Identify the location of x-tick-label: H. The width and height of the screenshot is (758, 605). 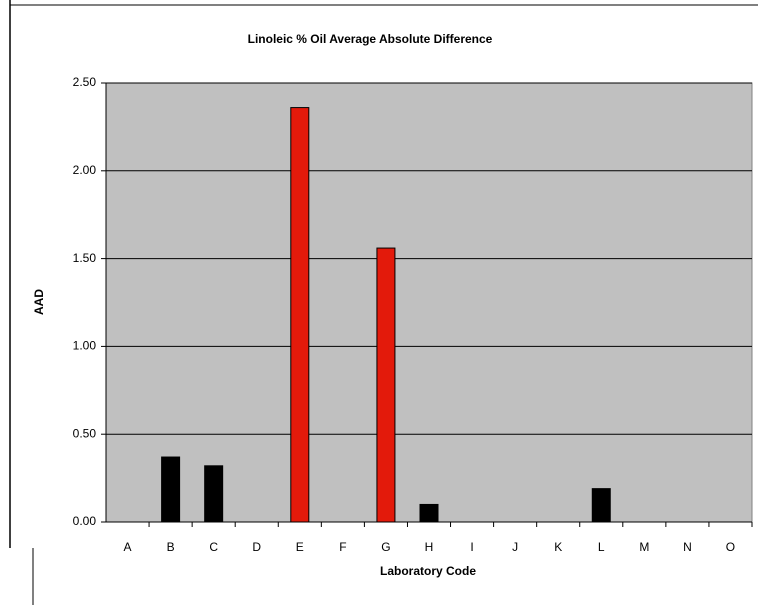
(429, 547).